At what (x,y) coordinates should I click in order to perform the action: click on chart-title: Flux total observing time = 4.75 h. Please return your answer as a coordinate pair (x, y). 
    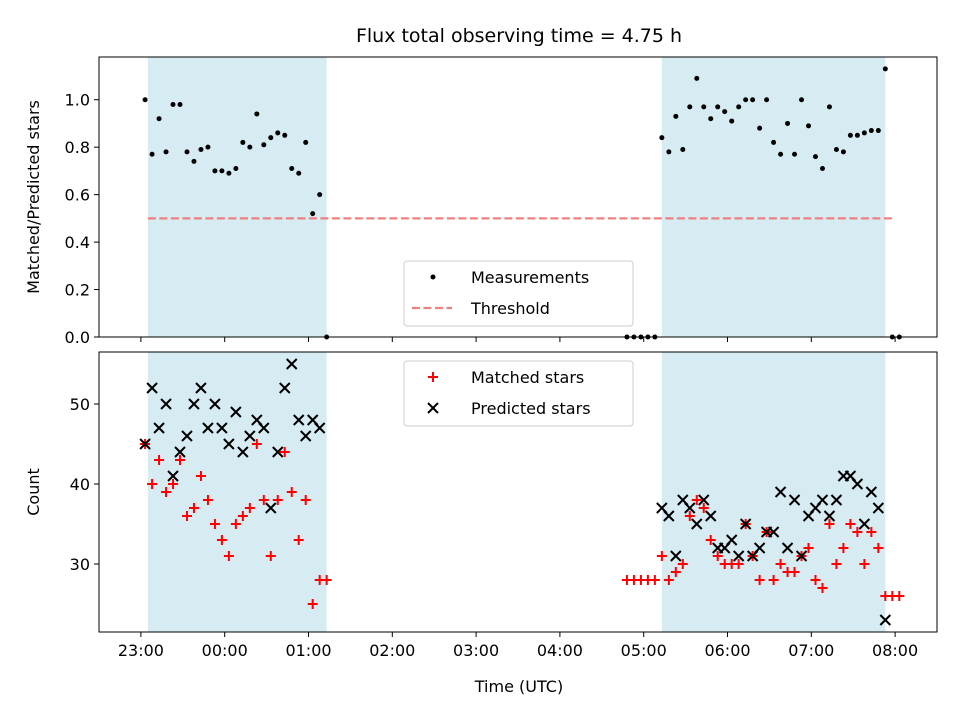
    Looking at the image, I should click on (519, 36).